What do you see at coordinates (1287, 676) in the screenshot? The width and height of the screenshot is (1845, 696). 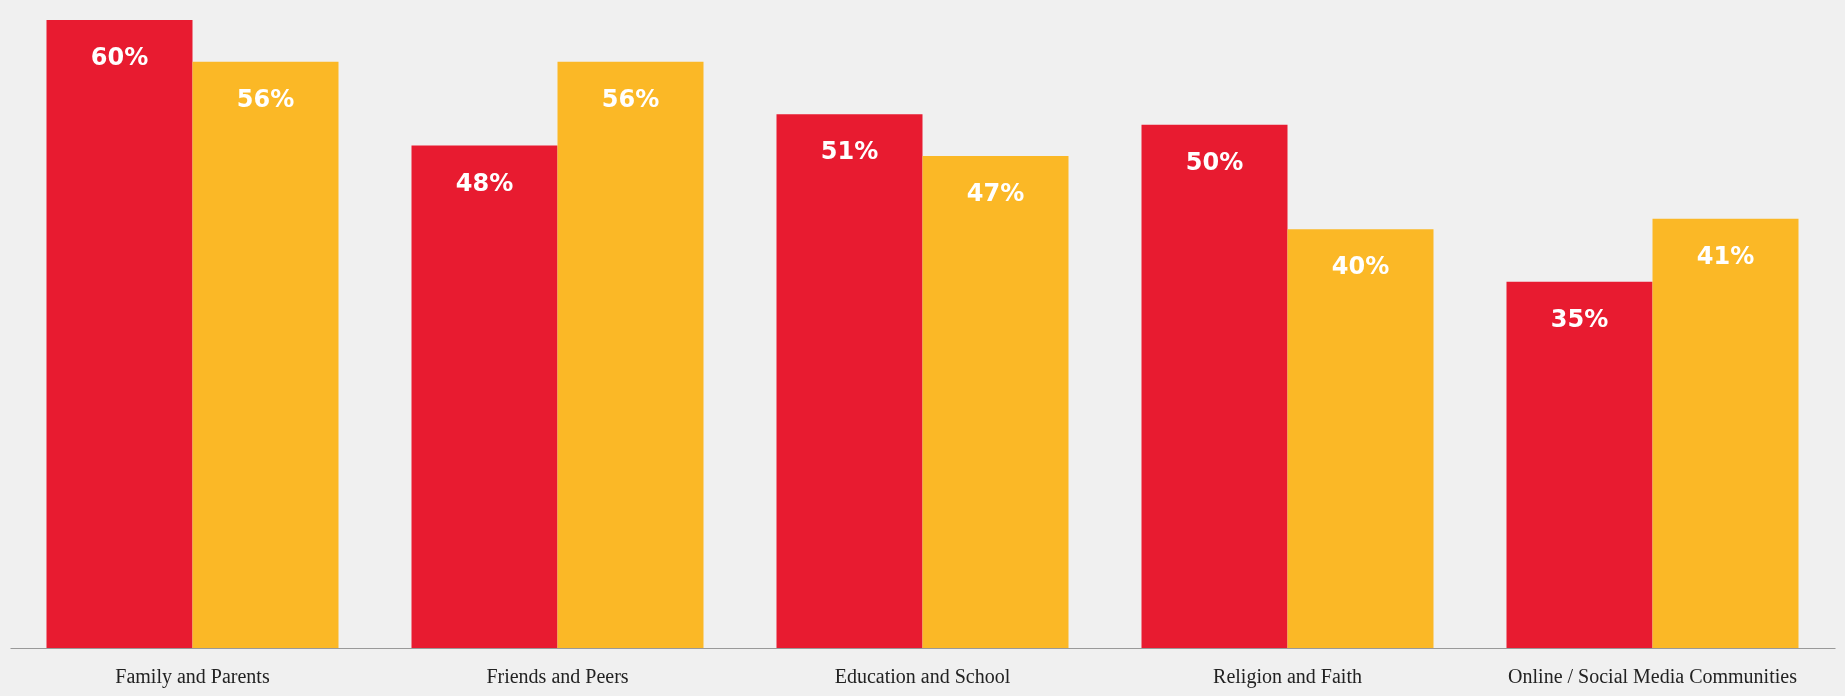 I see `x-tick-label: Religion and Faith` at bounding box center [1287, 676].